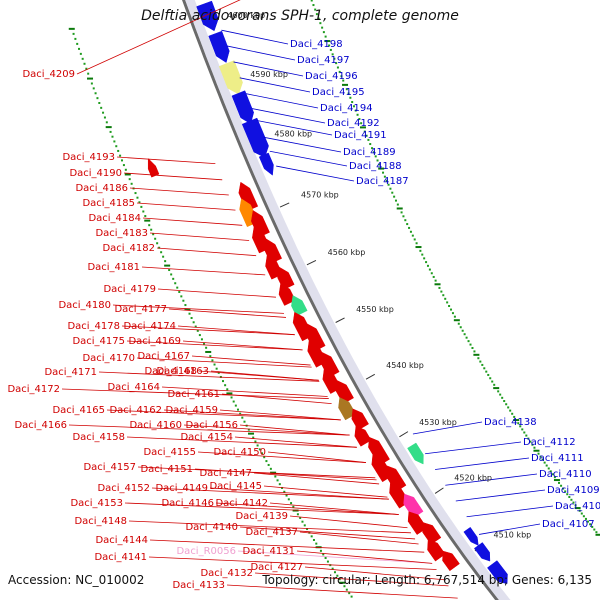 This screenshot has width=600, height=604. I want to click on kbp-tick-label: 4590 kbp, so click(269, 74).